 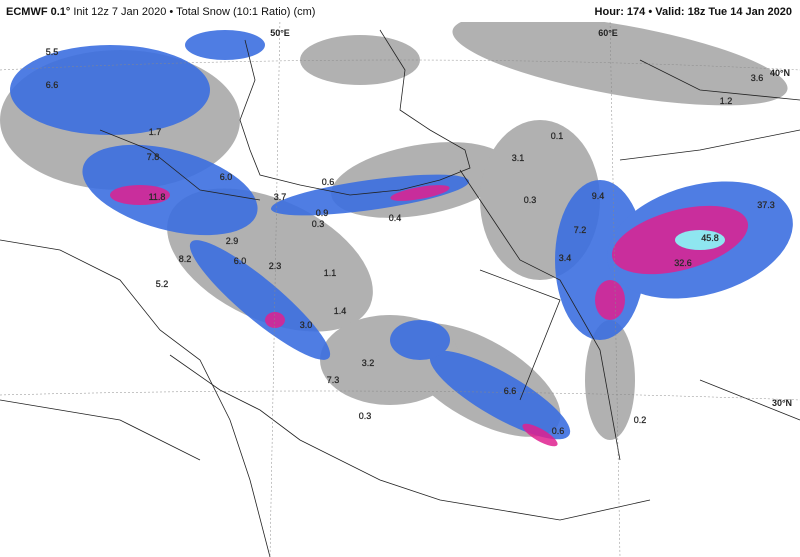 I want to click on snow-label: 3.0, so click(x=306, y=325).